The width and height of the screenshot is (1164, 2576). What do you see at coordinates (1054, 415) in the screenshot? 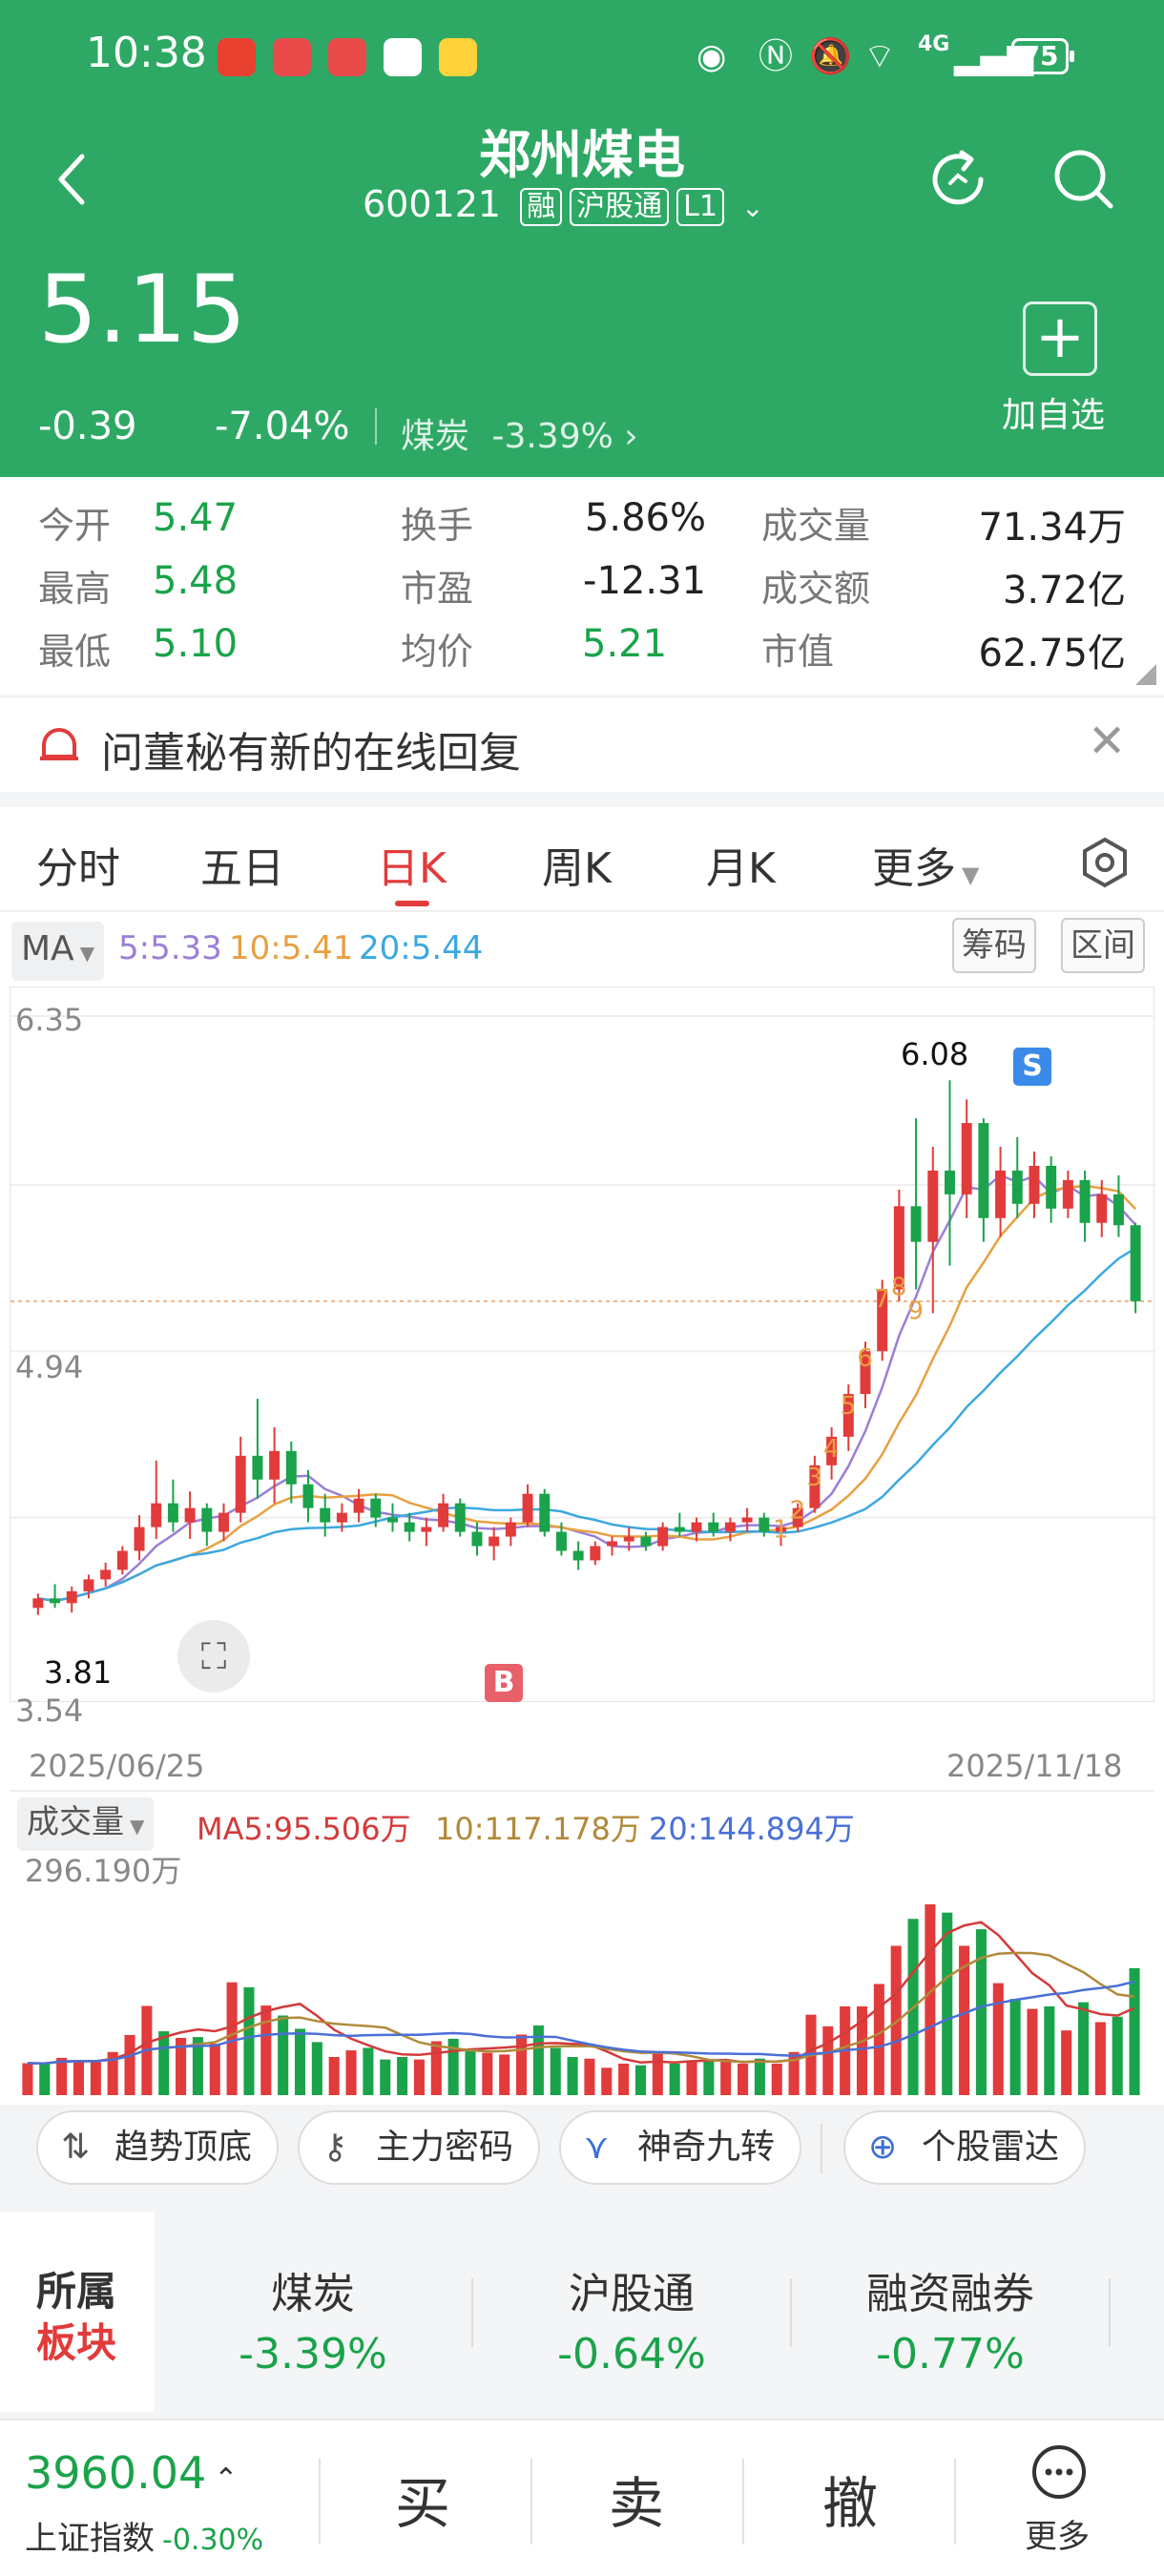
I see `add-watch-label: 加自选` at bounding box center [1054, 415].